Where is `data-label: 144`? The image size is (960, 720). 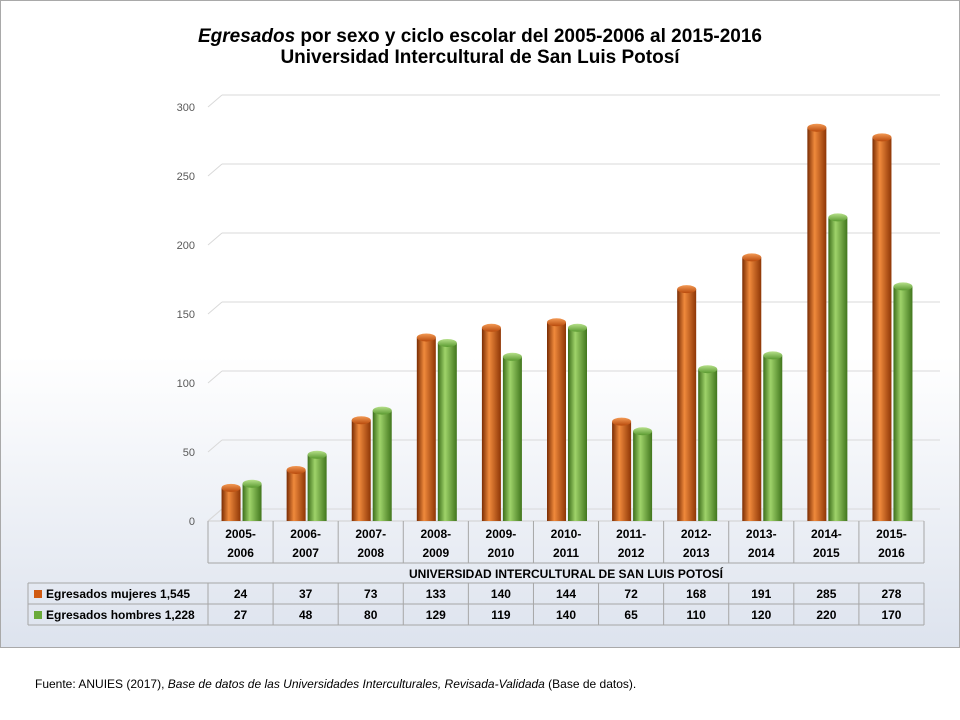 data-label: 144 is located at coordinates (566, 594).